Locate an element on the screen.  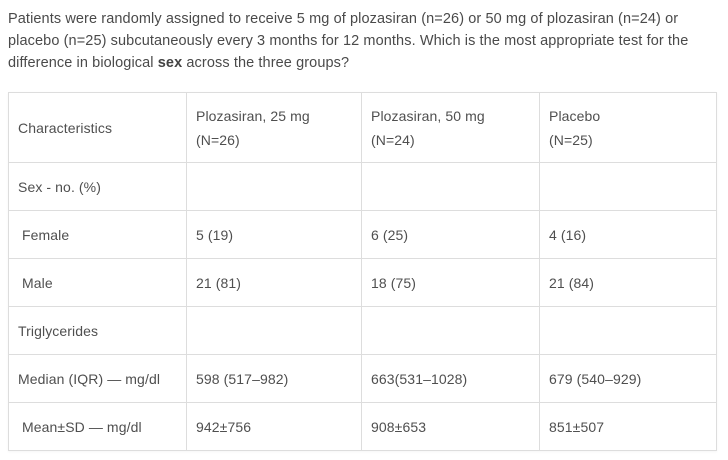
column-header-plozasiran-25: Plozasiran, 25 mg (N=26) is located at coordinates (274, 127).